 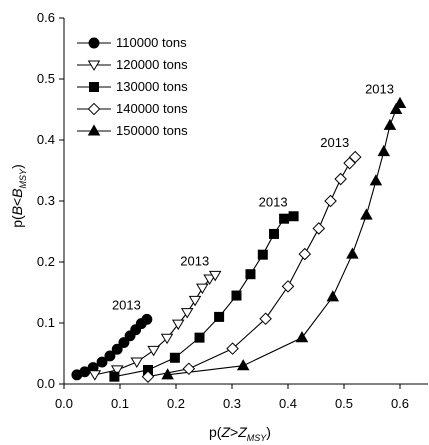 What do you see at coordinates (151, 42) in the screenshot?
I see `legend-item-label: 110000 tons` at bounding box center [151, 42].